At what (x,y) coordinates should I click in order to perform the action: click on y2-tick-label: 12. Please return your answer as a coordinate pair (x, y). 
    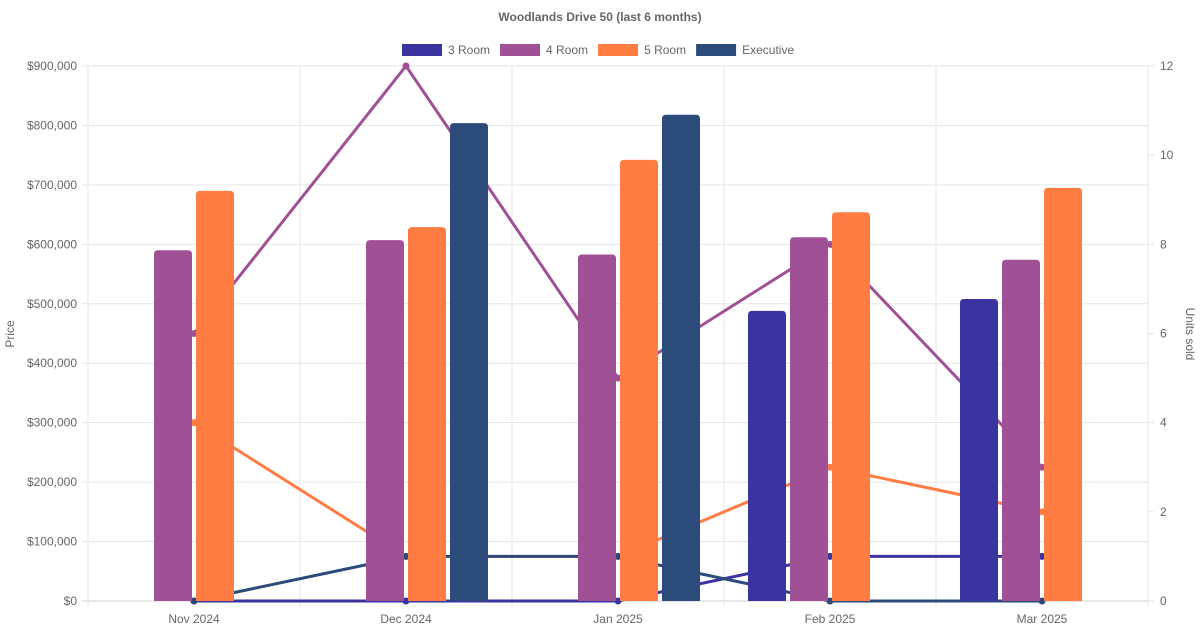
    Looking at the image, I should click on (1167, 66).